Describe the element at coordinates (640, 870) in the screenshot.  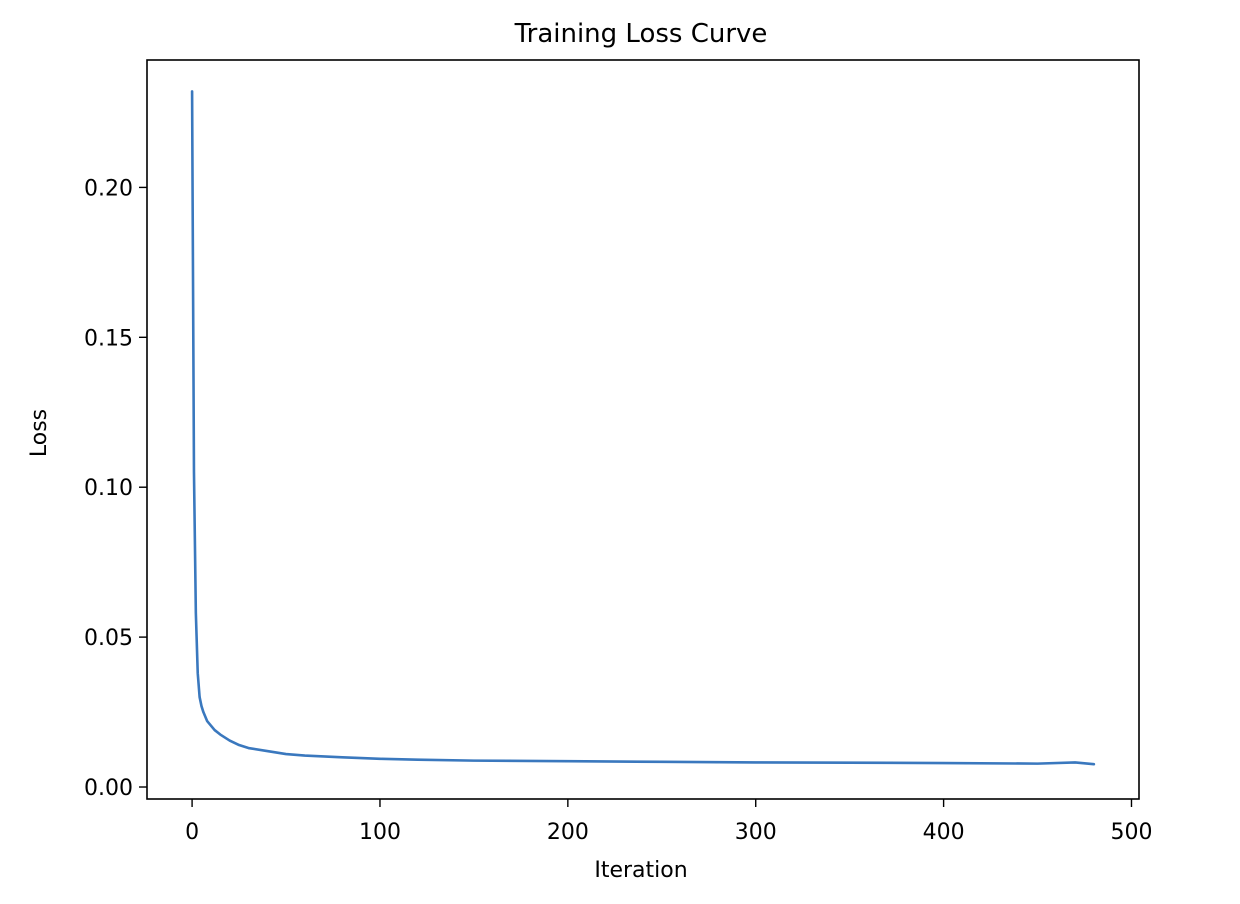
I see `x-axis-label: Iteration` at that location.